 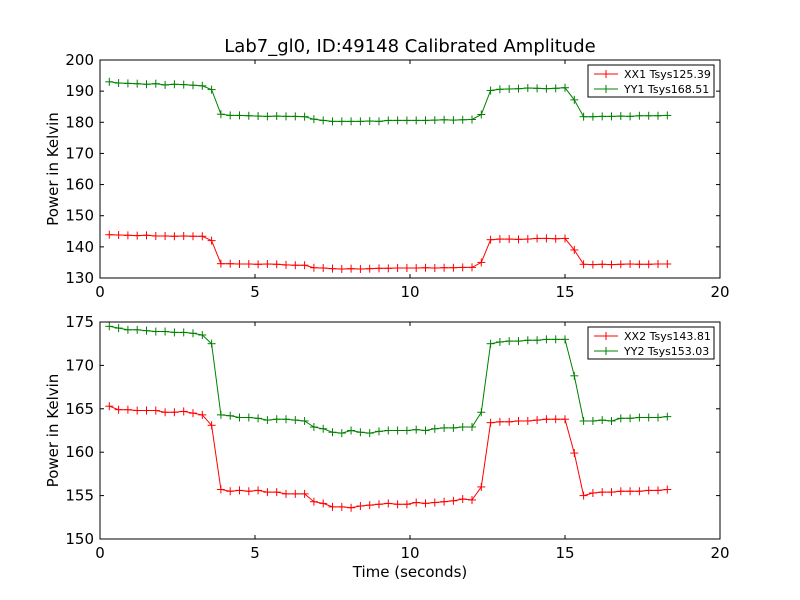 I want to click on bottom-ytick-label: 175, so click(x=79, y=322).